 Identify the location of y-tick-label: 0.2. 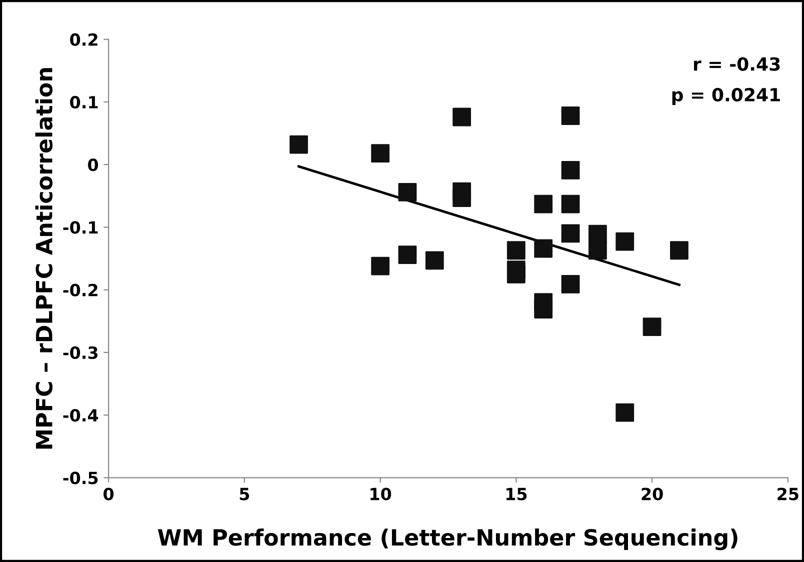
(84, 39).